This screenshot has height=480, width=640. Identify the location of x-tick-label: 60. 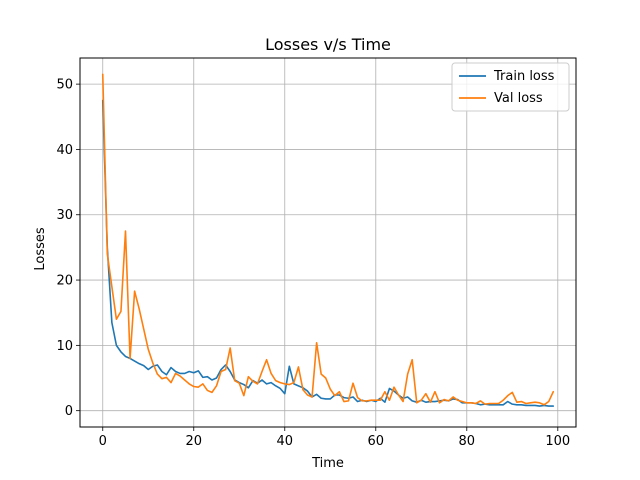
(376, 441).